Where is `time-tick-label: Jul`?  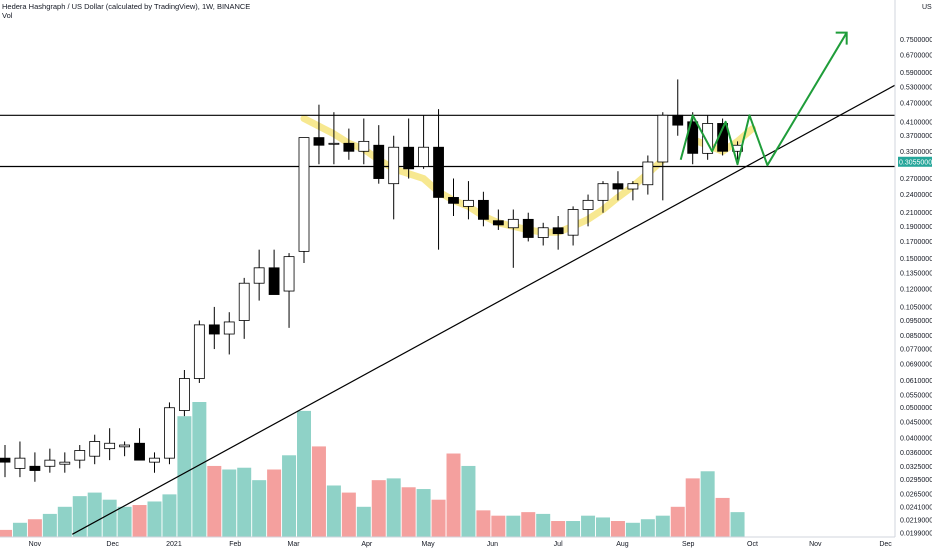
time-tick-label: Jul is located at coordinates (558, 544).